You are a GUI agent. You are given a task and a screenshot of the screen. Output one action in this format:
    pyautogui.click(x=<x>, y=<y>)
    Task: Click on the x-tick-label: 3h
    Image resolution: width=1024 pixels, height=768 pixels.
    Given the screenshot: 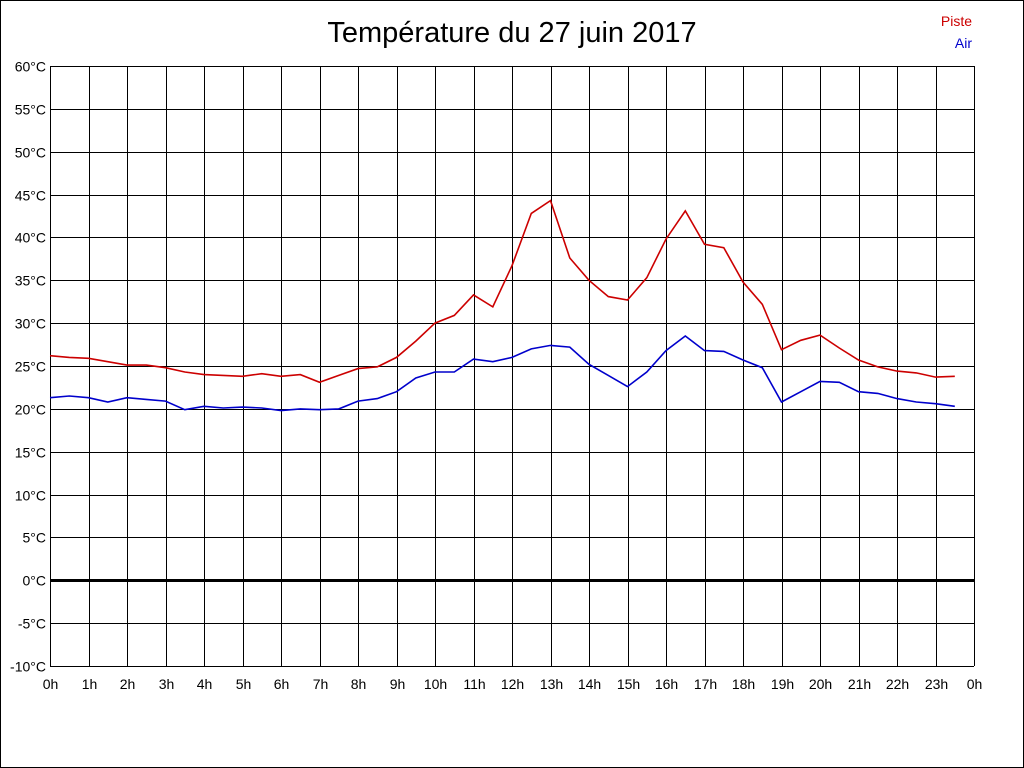 What is the action you would take?
    pyautogui.click(x=167, y=684)
    